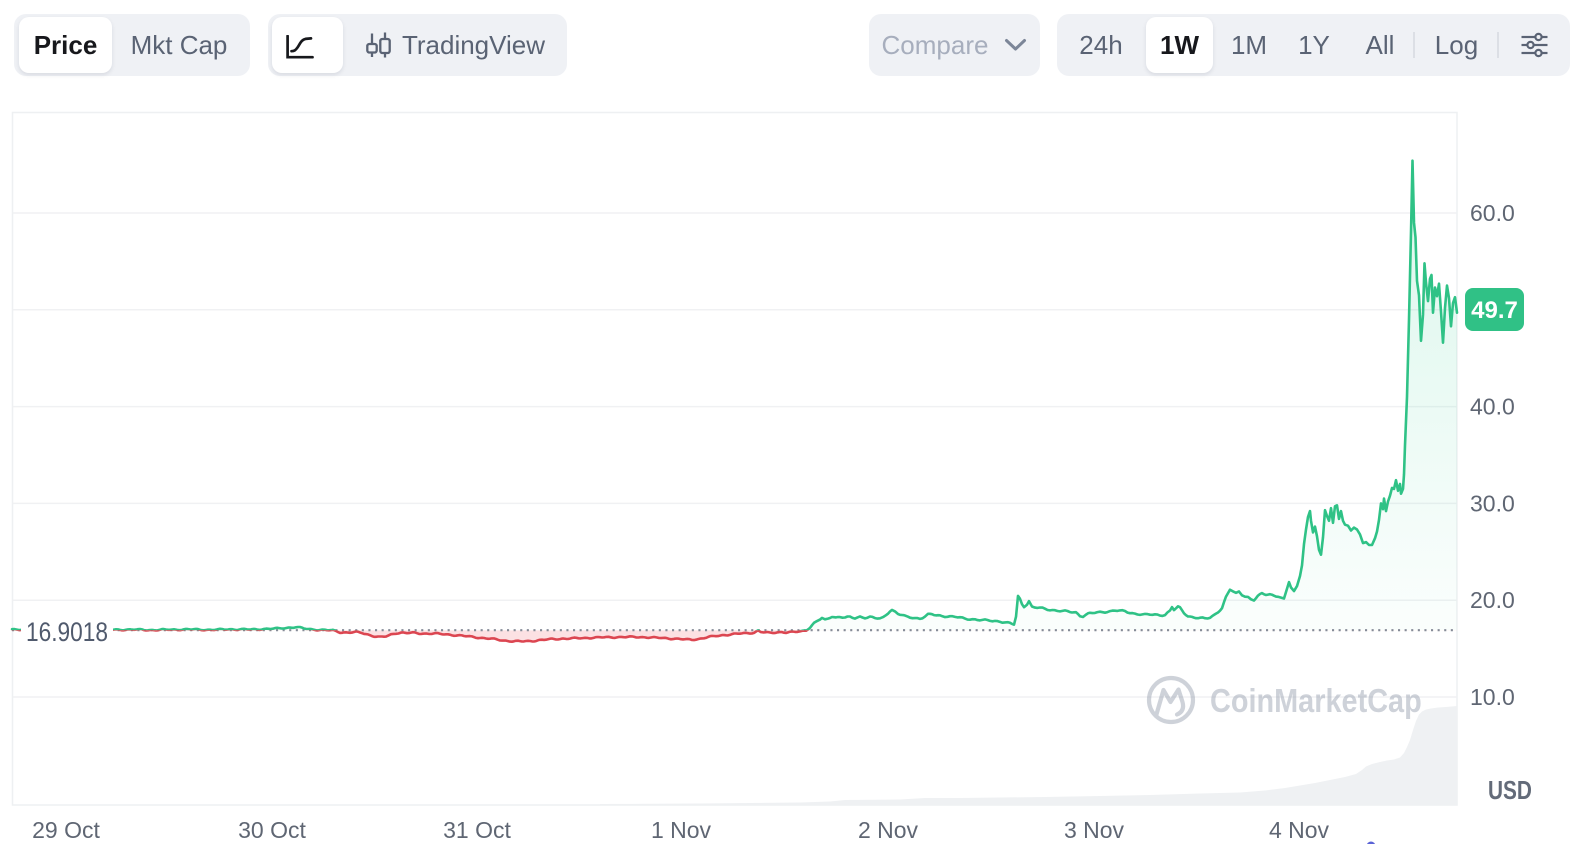 The height and width of the screenshot is (844, 1582). What do you see at coordinates (1299, 830) in the screenshot?
I see `svg-text: 4 Nov` at bounding box center [1299, 830].